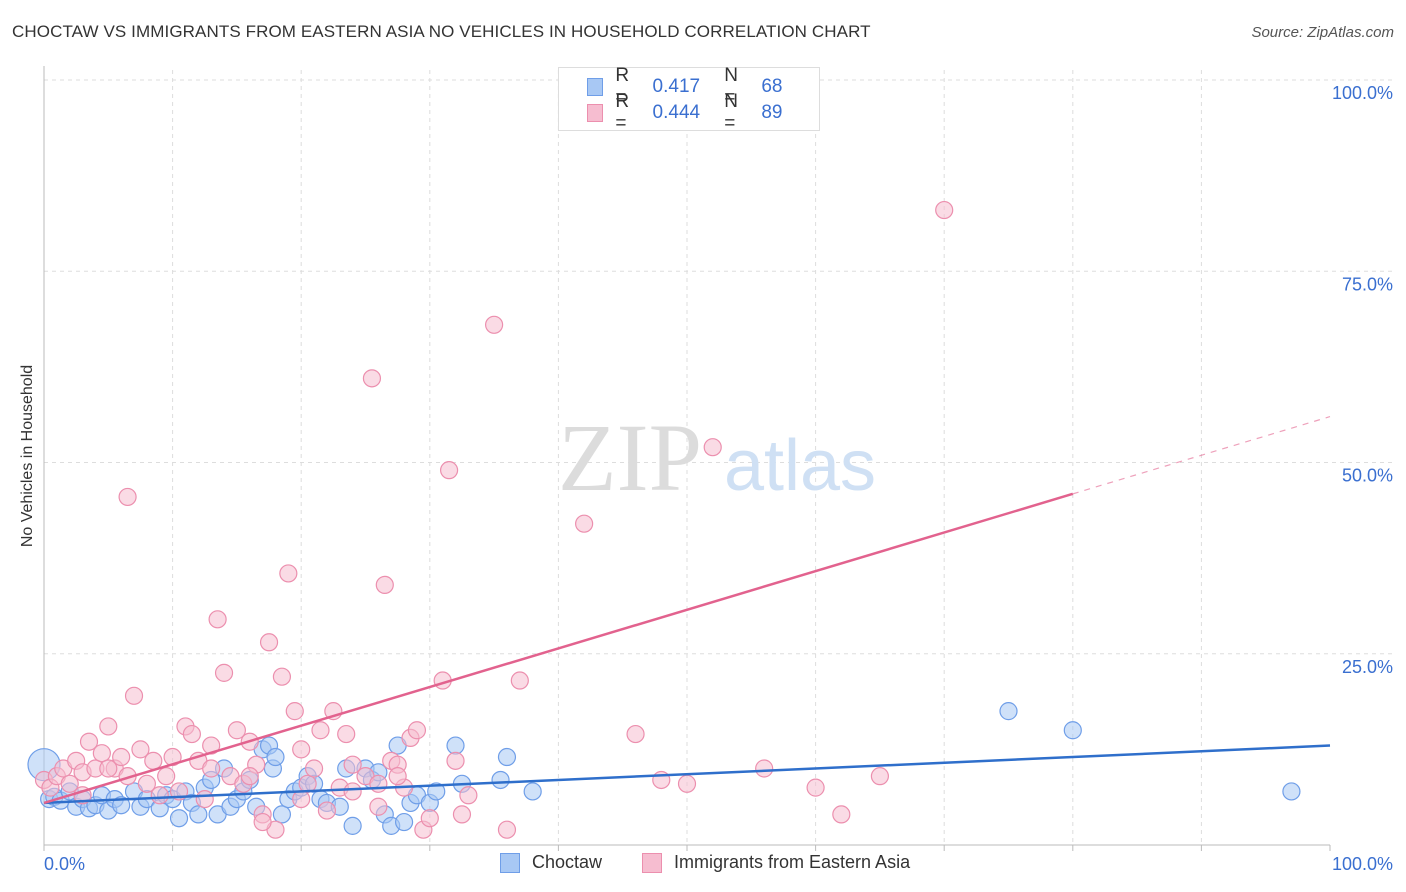 This screenshot has width=1406, height=892. What do you see at coordinates (676, 86) in the screenshot?
I see `legend-r-value: 0.417` at bounding box center [676, 86].